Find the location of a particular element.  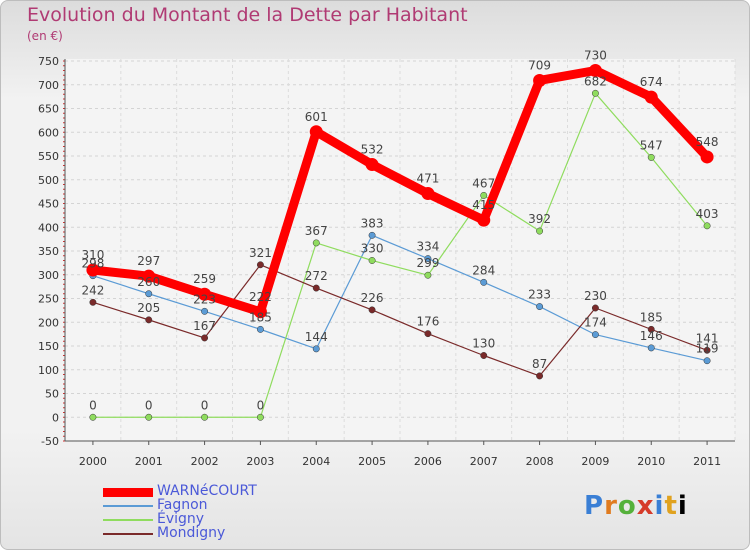

y-tick-label: 300 is located at coordinates (48, 275).